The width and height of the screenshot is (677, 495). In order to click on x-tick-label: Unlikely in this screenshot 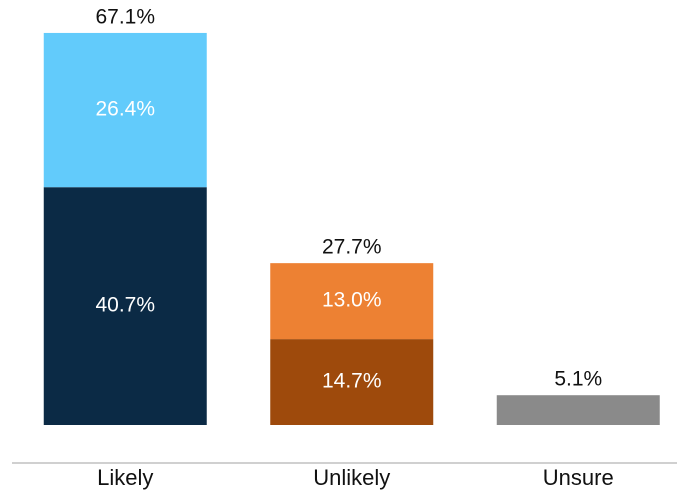, I will do `click(351, 477)`.